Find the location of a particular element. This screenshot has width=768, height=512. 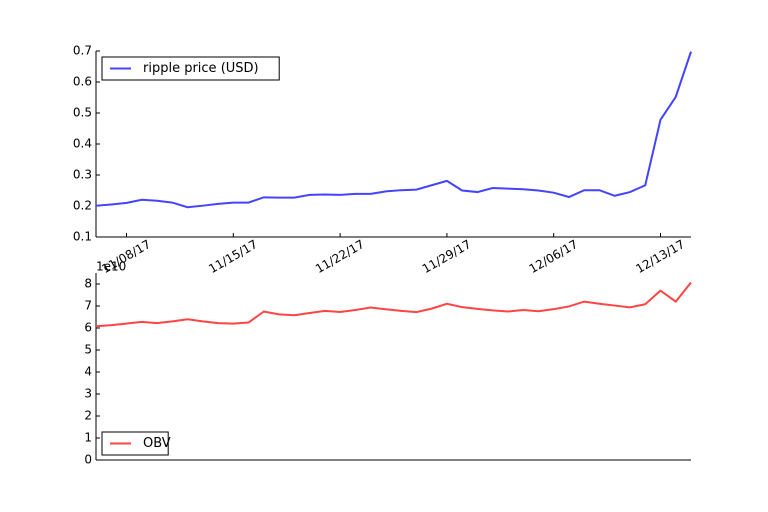

y-tick-label: 0.4 is located at coordinates (82, 144).